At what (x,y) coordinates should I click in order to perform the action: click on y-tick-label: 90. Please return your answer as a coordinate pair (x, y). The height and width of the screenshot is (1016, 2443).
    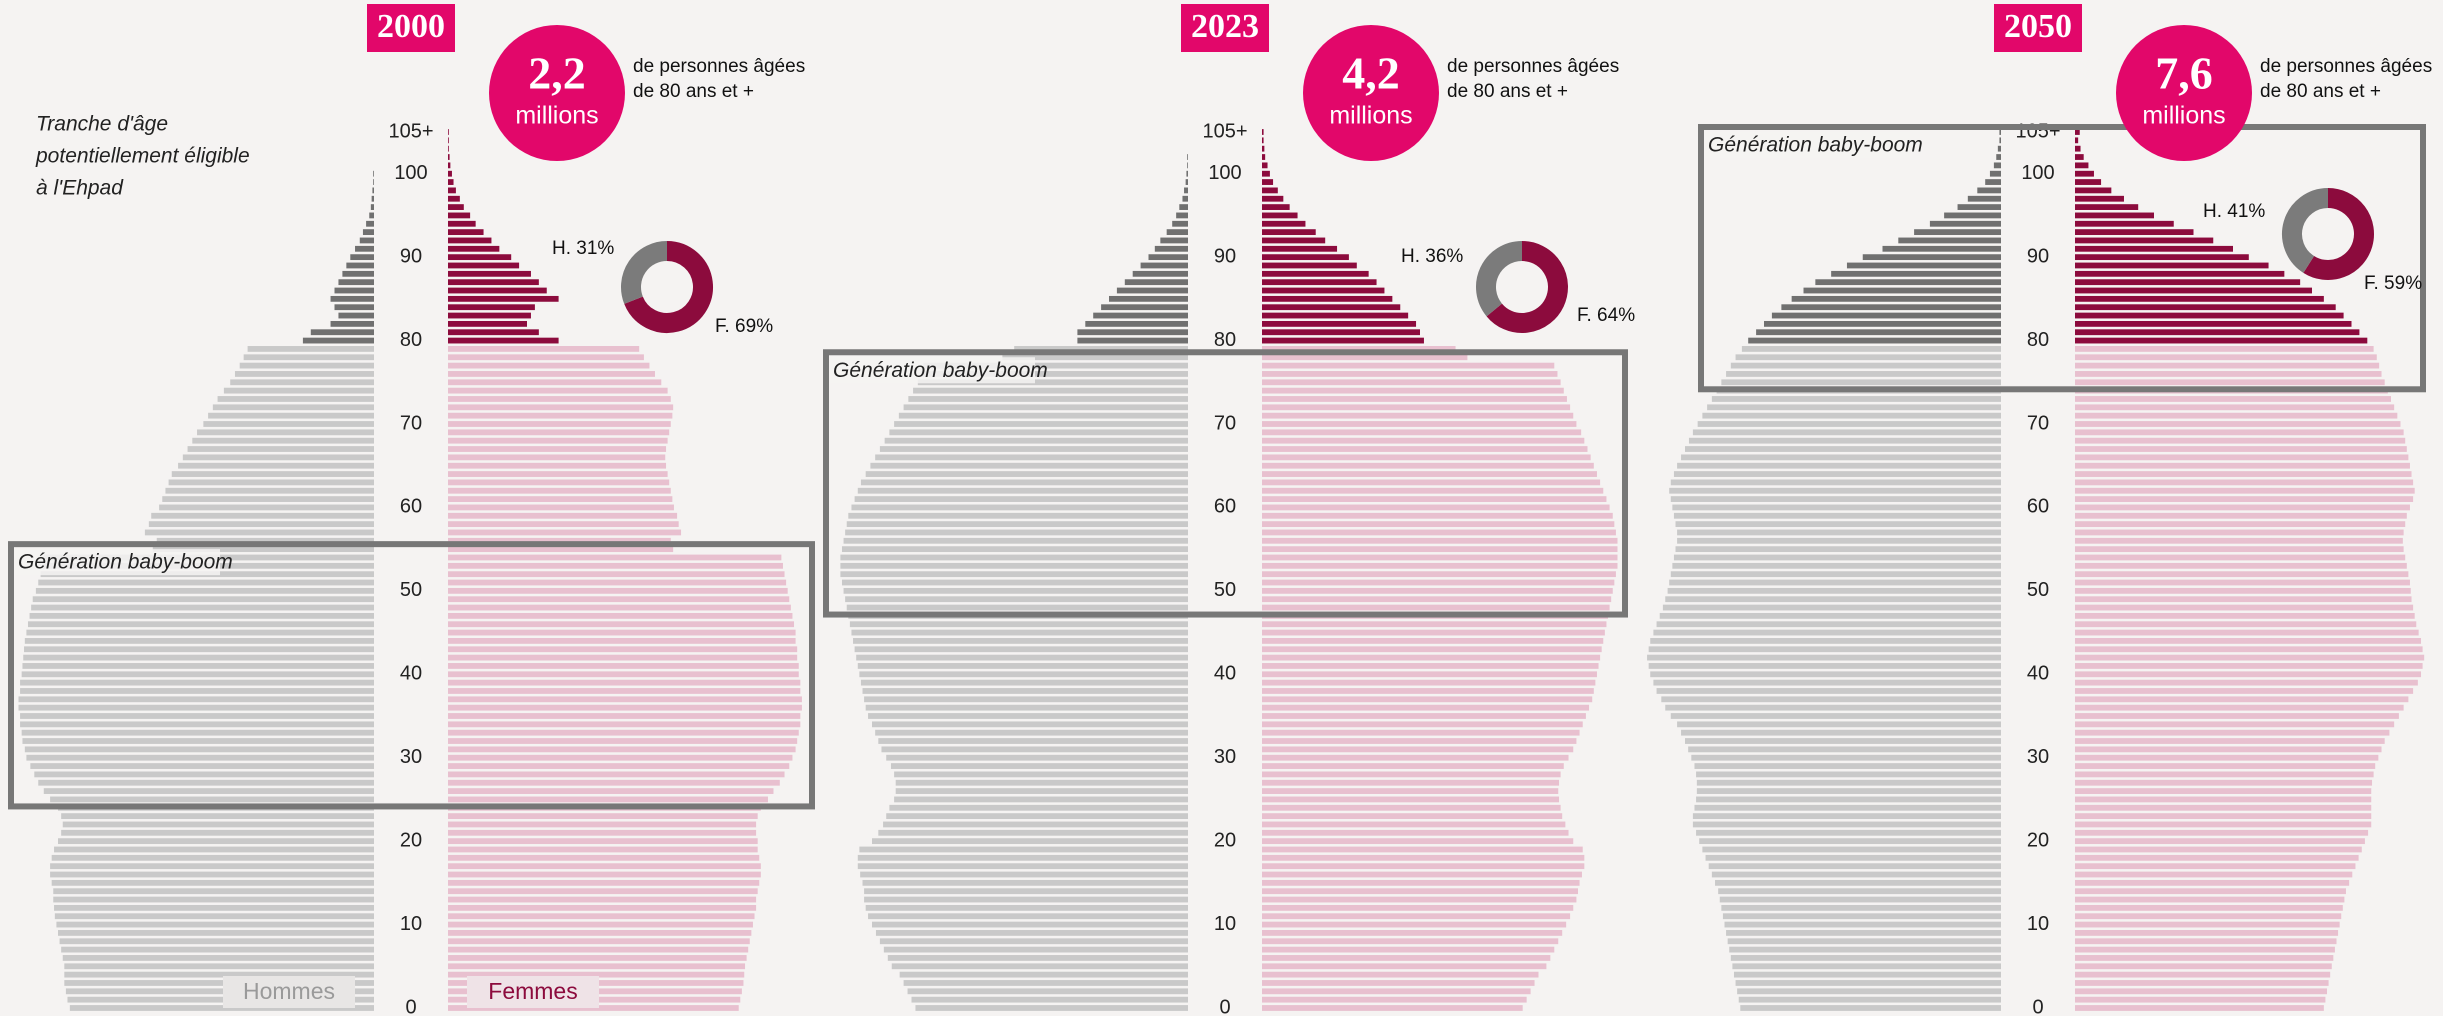
    Looking at the image, I should click on (411, 256).